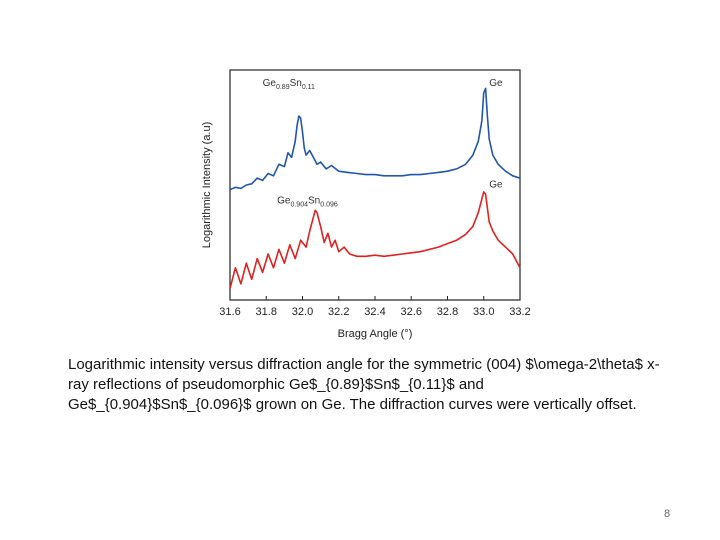  Describe the element at coordinates (519, 312) in the screenshot. I see `x-tick-label: 33.2` at that location.